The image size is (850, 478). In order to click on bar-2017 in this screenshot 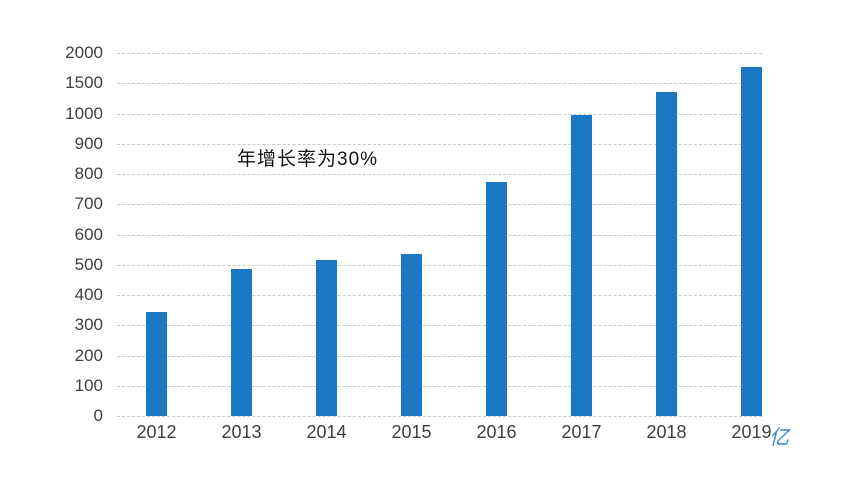, I will do `click(581, 265)`.